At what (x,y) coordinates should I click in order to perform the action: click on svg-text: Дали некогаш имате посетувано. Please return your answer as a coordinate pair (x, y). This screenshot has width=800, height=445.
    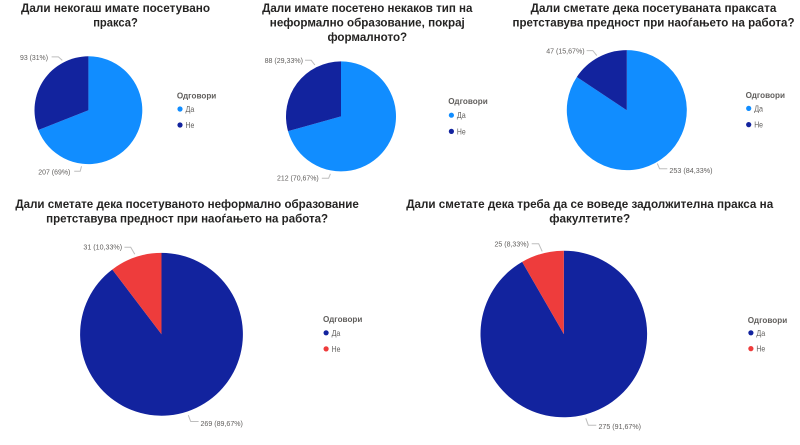
    Looking at the image, I should click on (115, 8).